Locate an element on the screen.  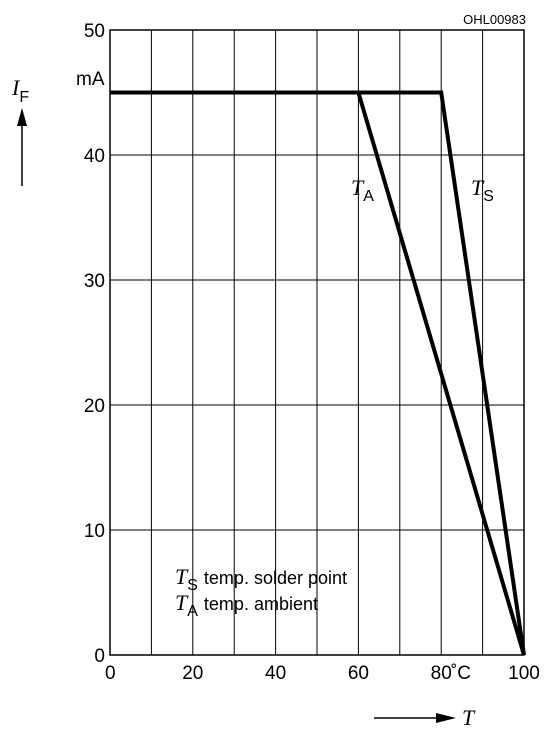
y-tick-label: 0 is located at coordinates (99, 656).